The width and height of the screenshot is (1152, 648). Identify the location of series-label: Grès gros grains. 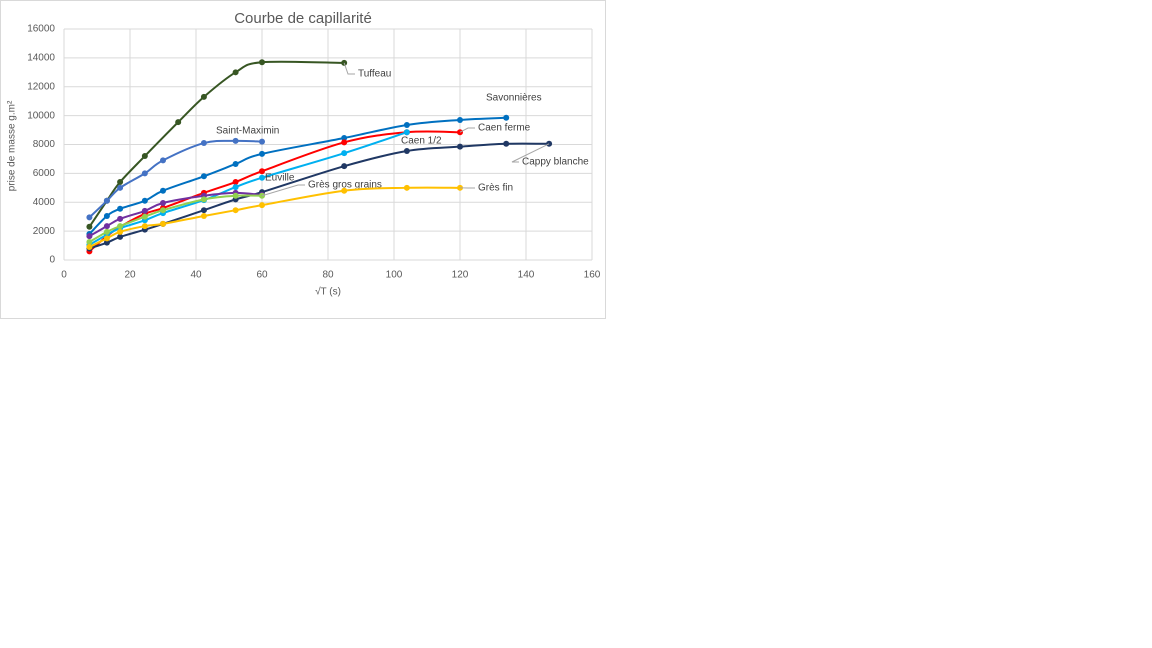
(345, 185).